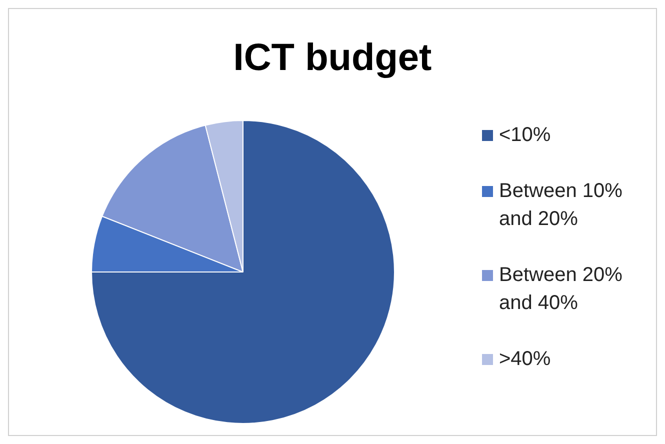 The width and height of the screenshot is (665, 444). Describe the element at coordinates (561, 289) in the screenshot. I see `legend-label: Between 20% and 40%` at that location.